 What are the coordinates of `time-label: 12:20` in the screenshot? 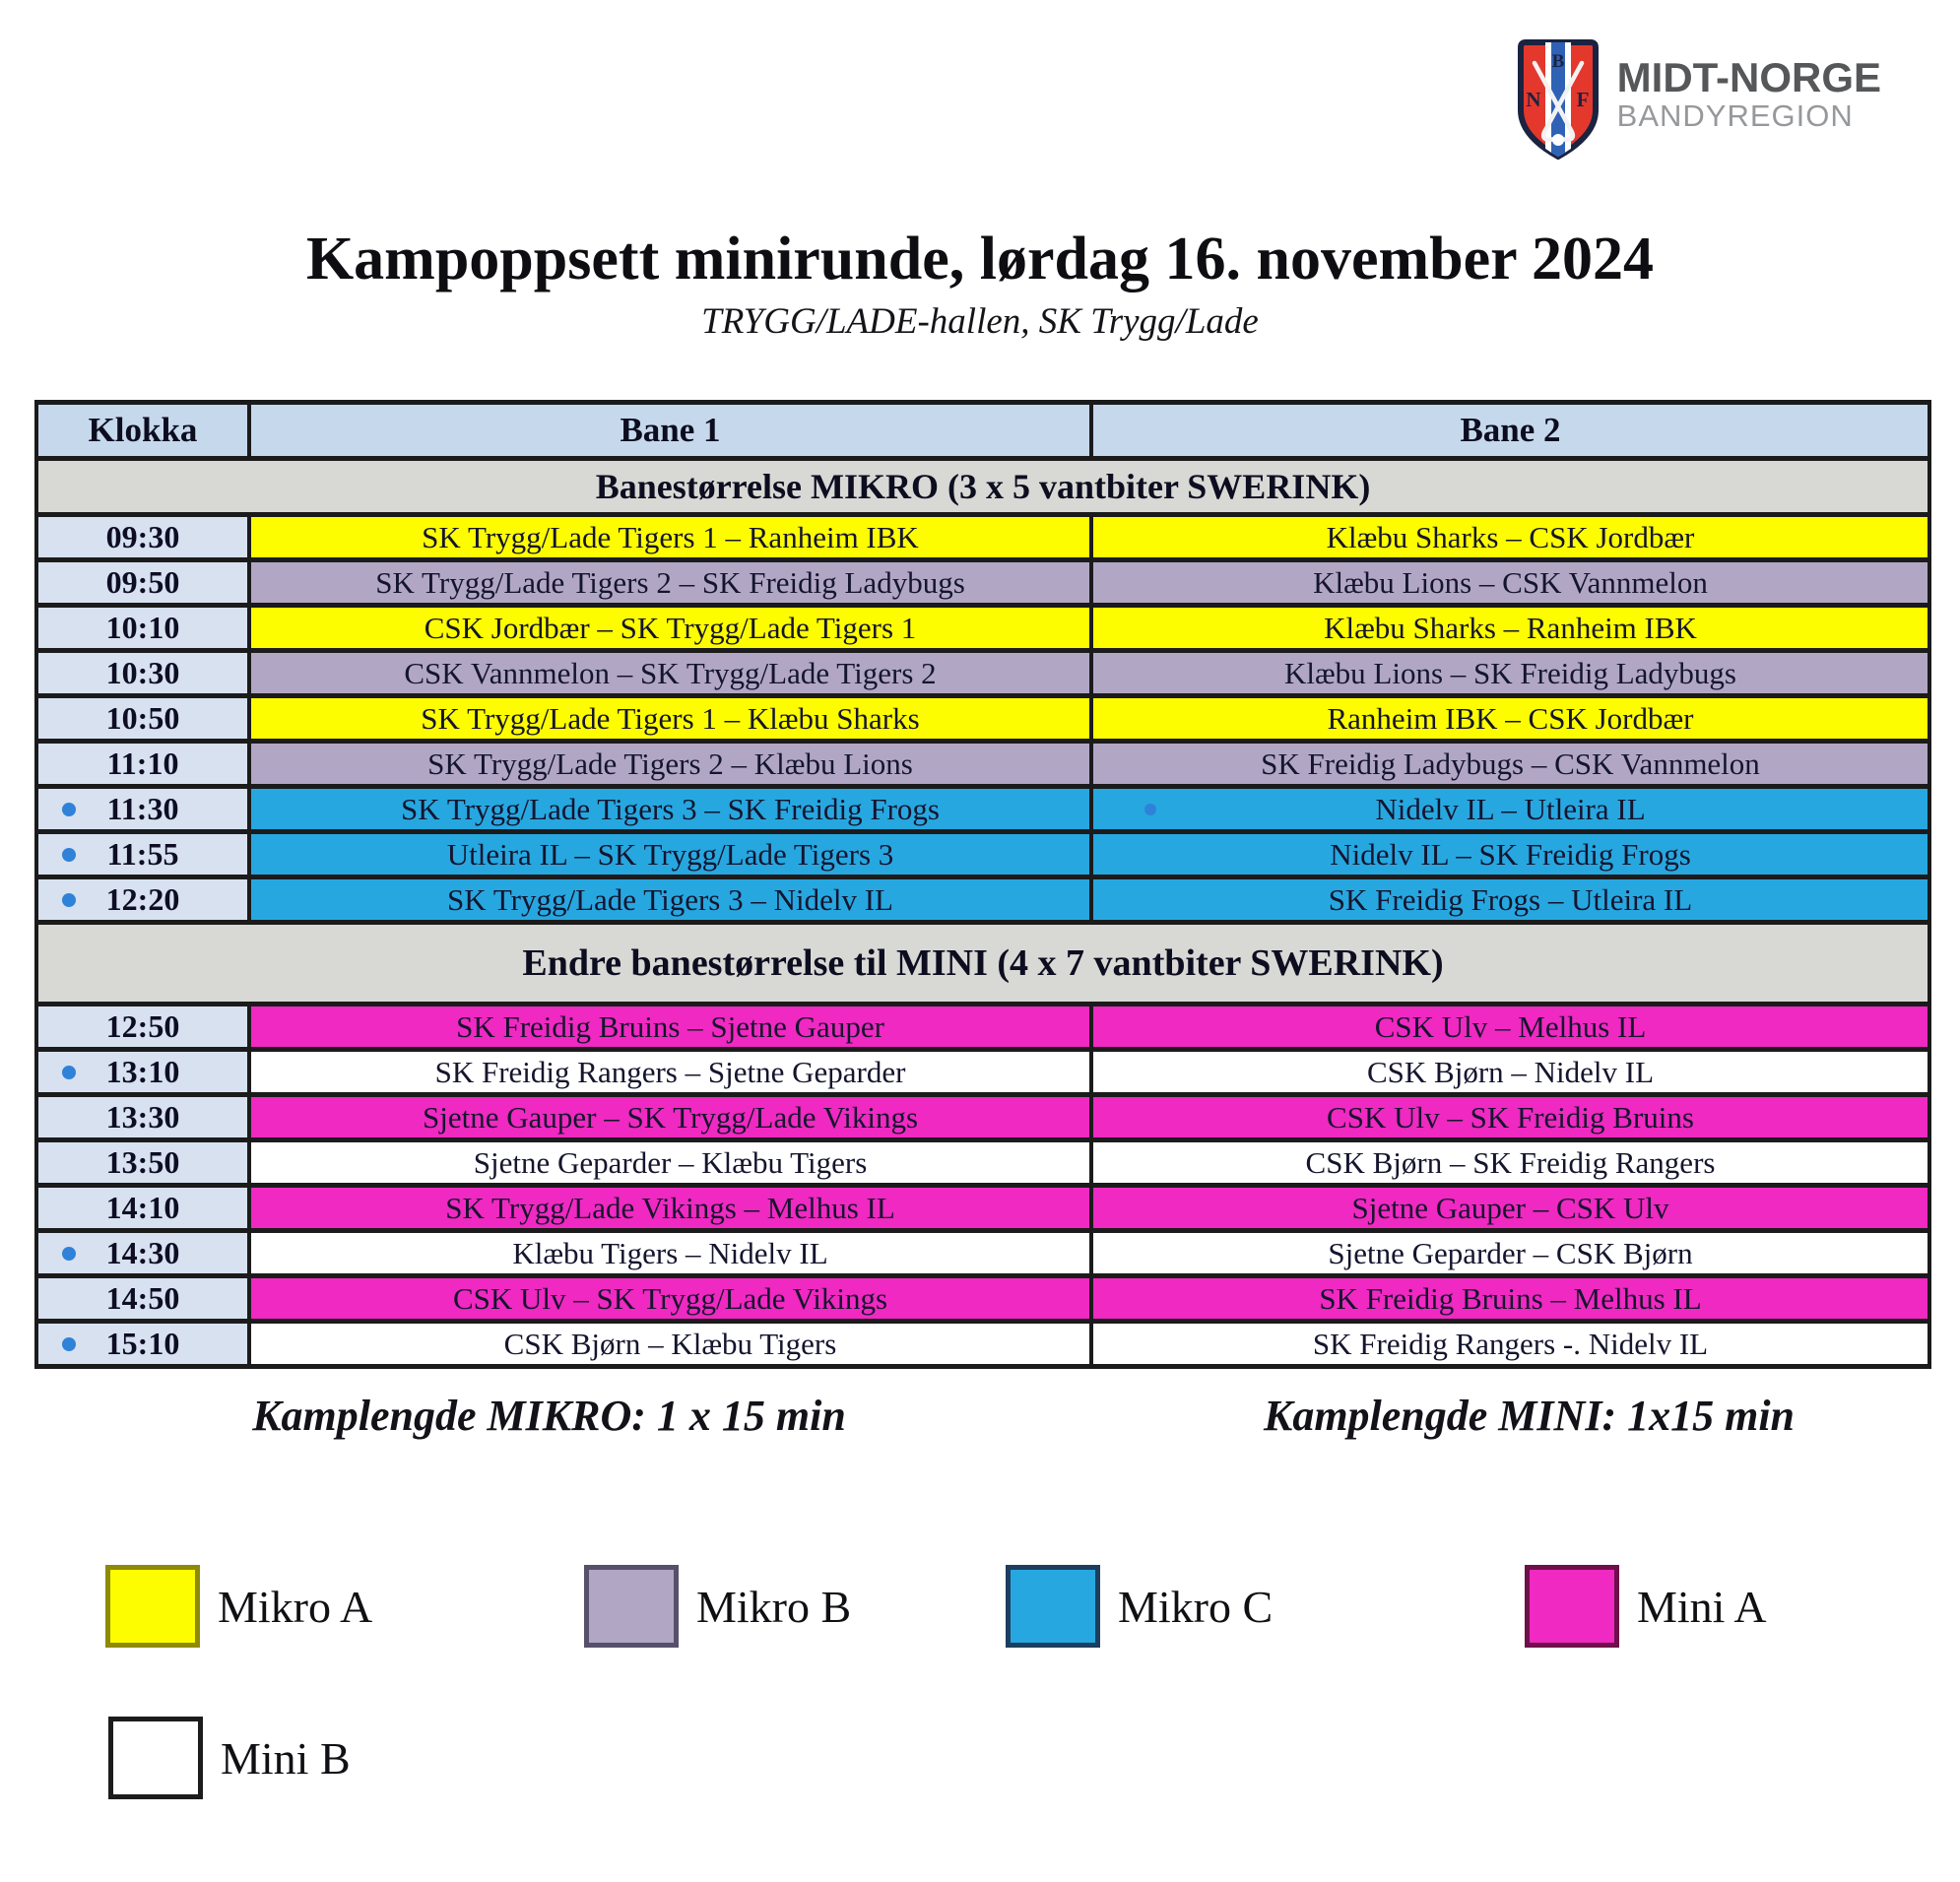 It's located at (143, 899).